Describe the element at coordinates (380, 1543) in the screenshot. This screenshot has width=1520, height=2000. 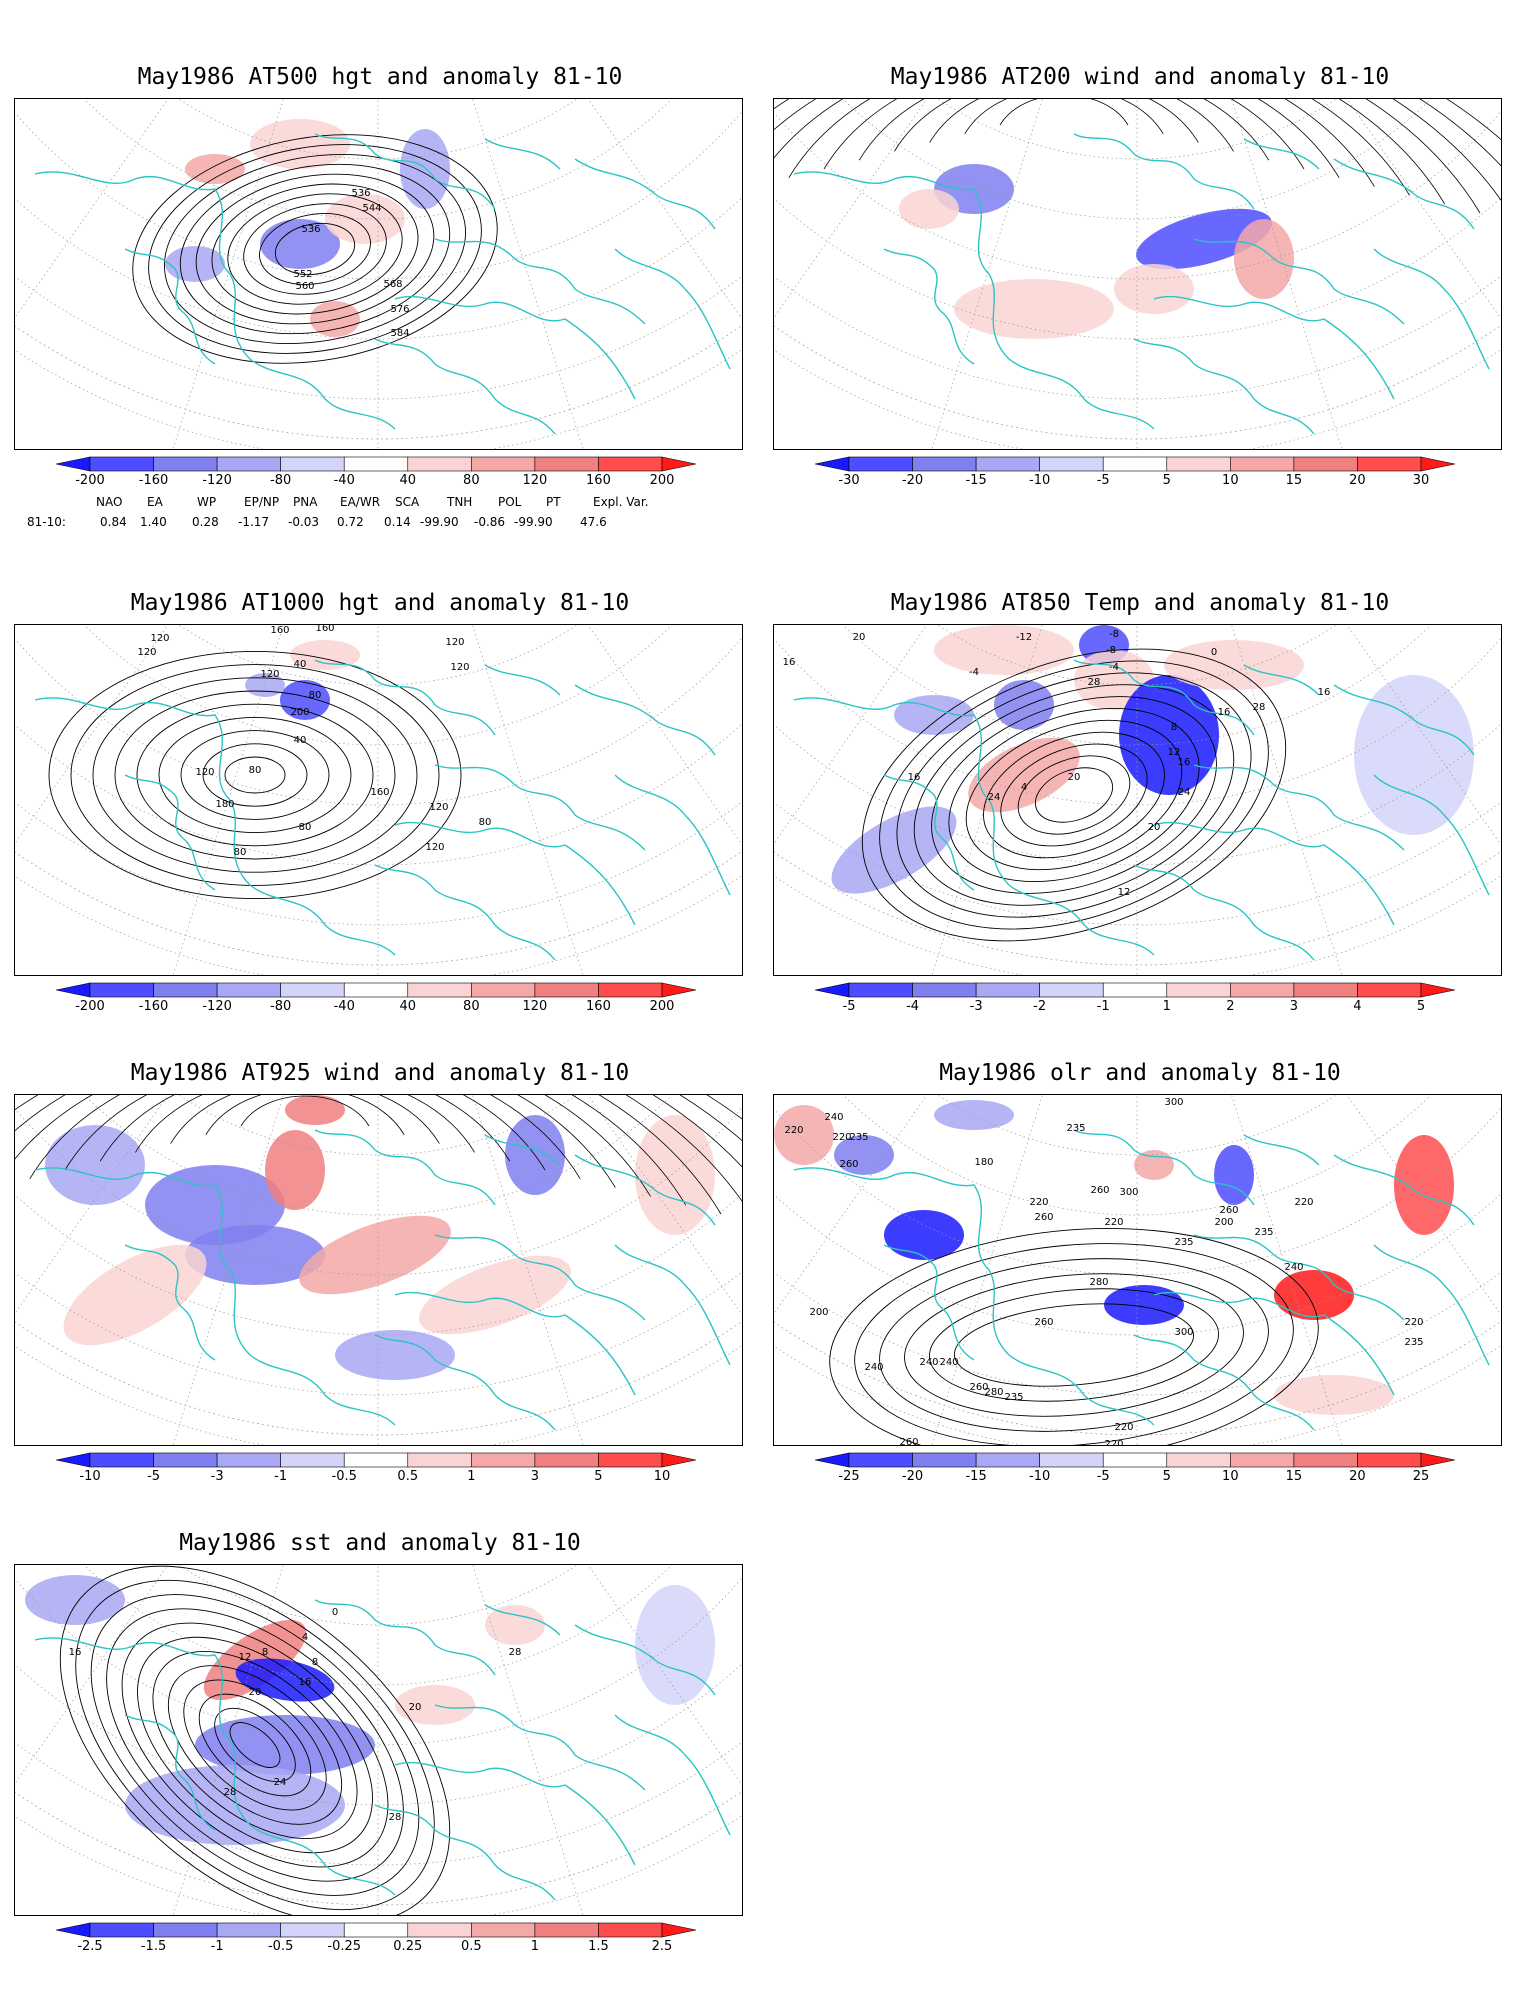
I see `panel-title: May1986 sst and anomaly 81-10` at that location.